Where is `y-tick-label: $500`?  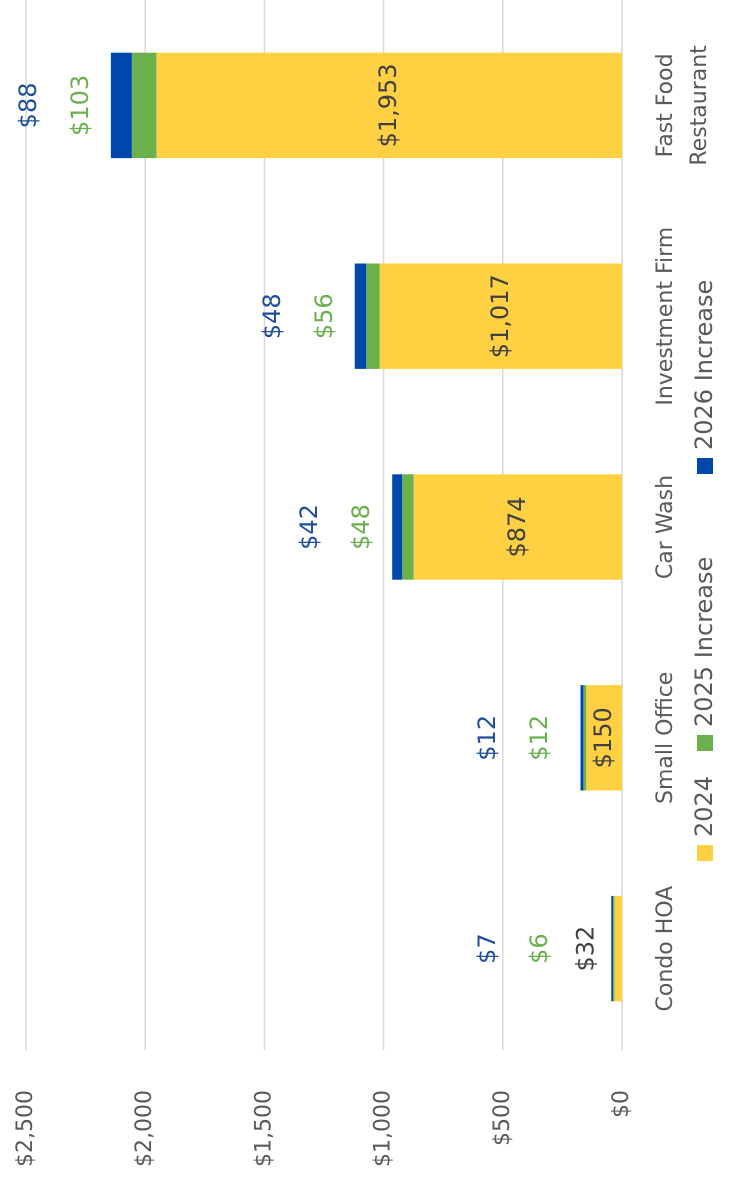
y-tick-label: $500 is located at coordinates (502, 1118).